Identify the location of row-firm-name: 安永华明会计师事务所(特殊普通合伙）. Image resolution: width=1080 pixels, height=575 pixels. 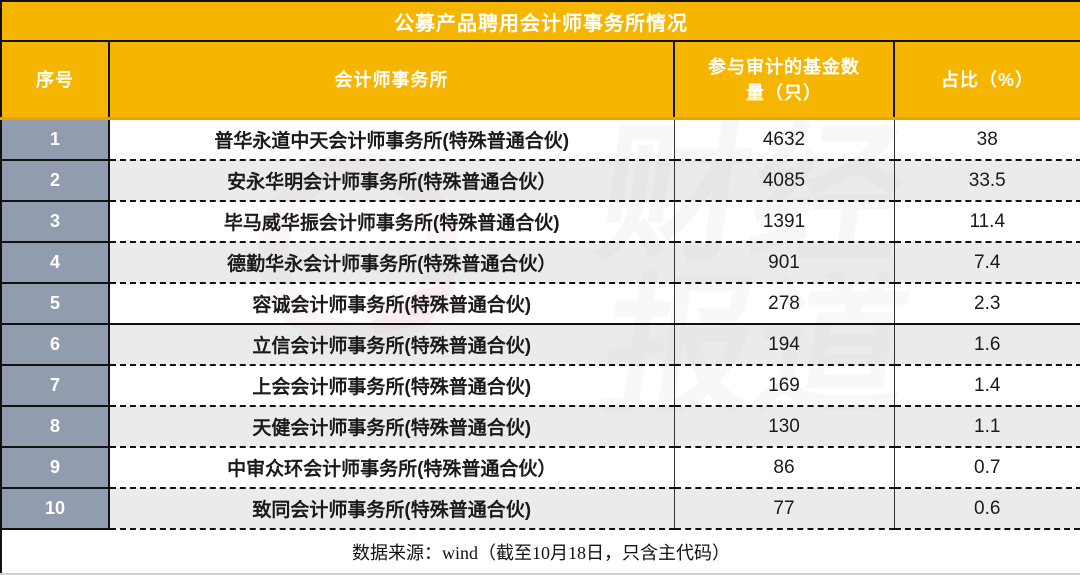
(391, 181).